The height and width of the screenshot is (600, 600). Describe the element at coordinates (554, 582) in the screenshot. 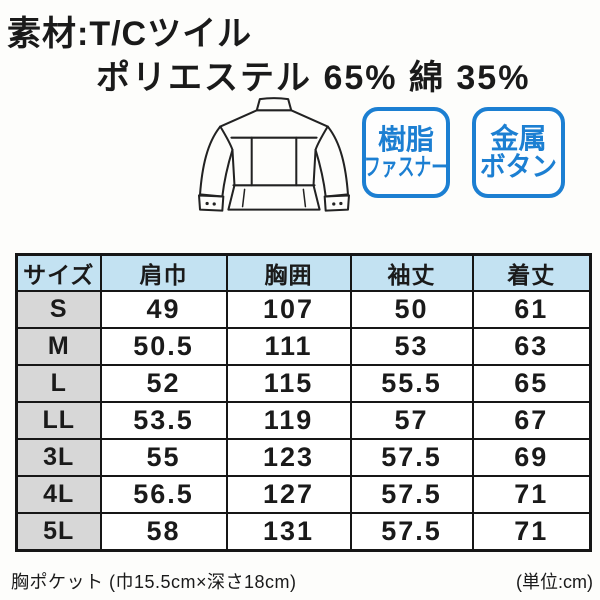

I see `unit-note: (単位:cm)` at that location.